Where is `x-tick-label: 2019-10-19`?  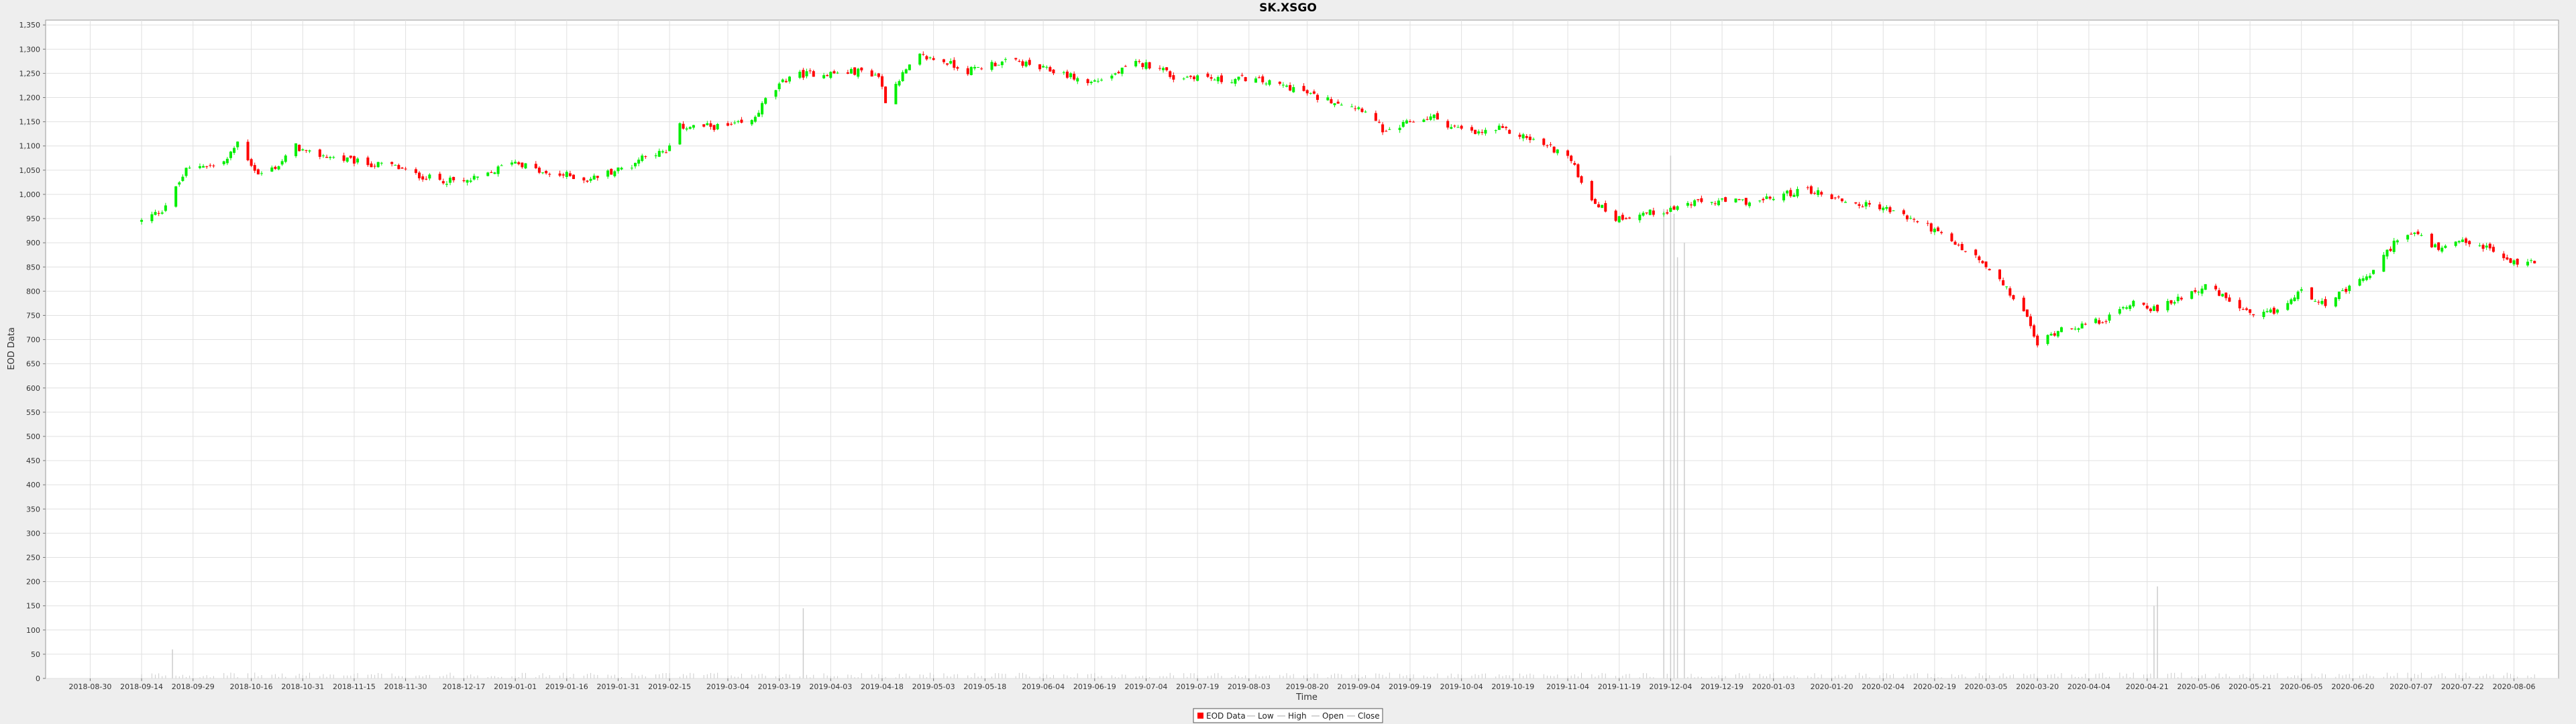
x-tick-label: 2019-10-19 is located at coordinates (1512, 686).